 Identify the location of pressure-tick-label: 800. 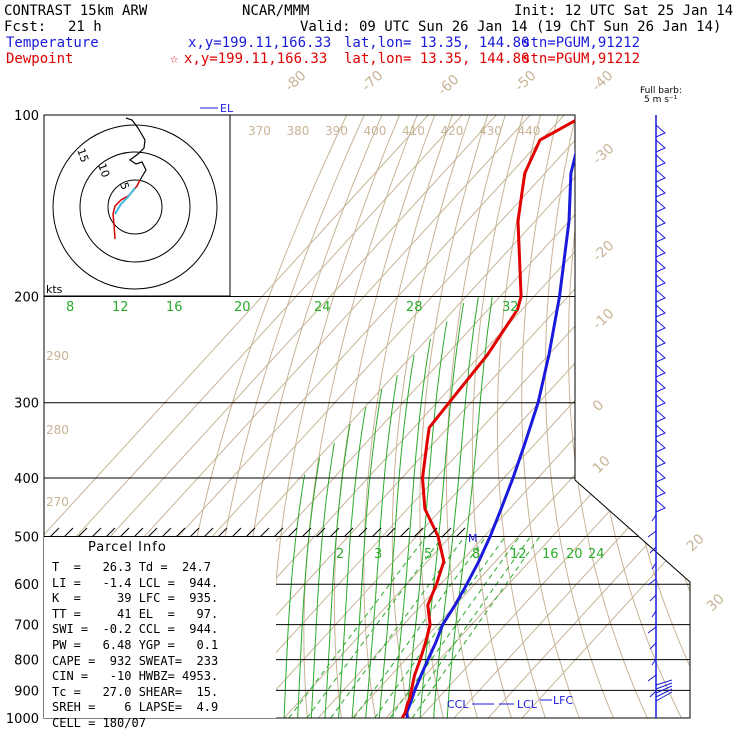
(26, 661).